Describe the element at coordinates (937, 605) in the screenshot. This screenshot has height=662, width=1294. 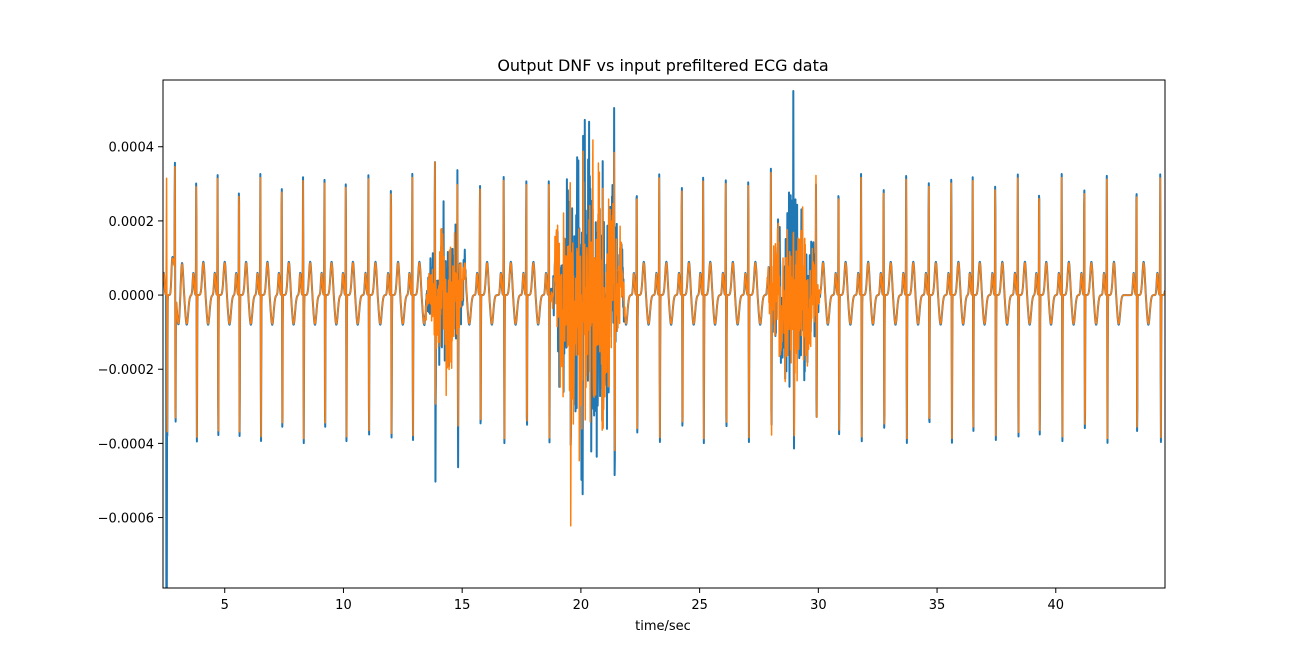
I see `x-tick-label: 35` at that location.